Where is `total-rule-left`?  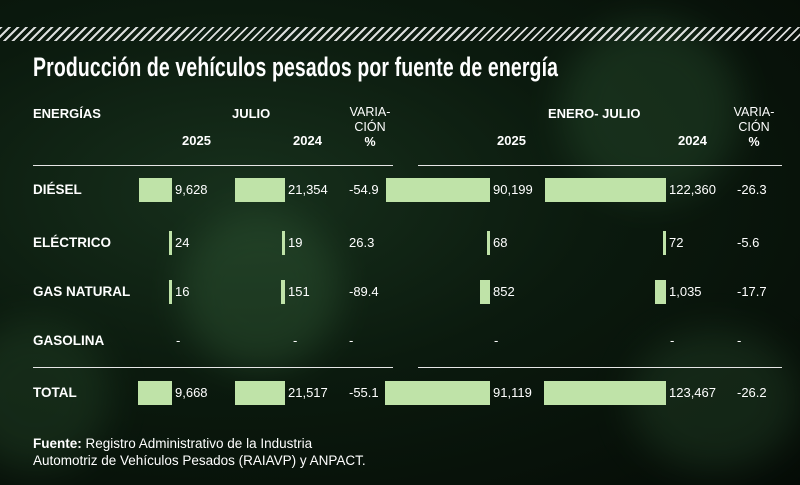
total-rule-left is located at coordinates (213, 367).